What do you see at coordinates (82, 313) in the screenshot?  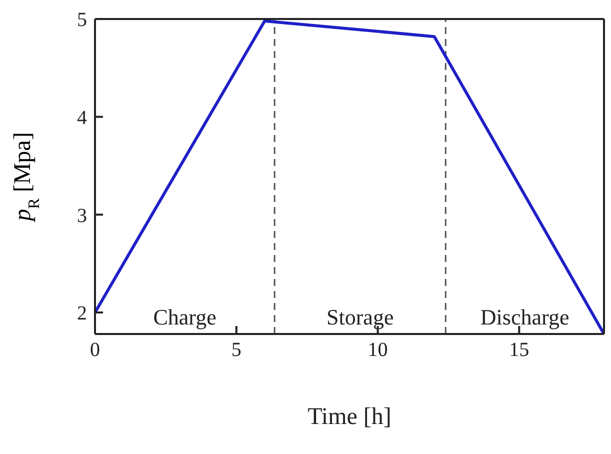 I see `y-tick-label: 2` at bounding box center [82, 313].